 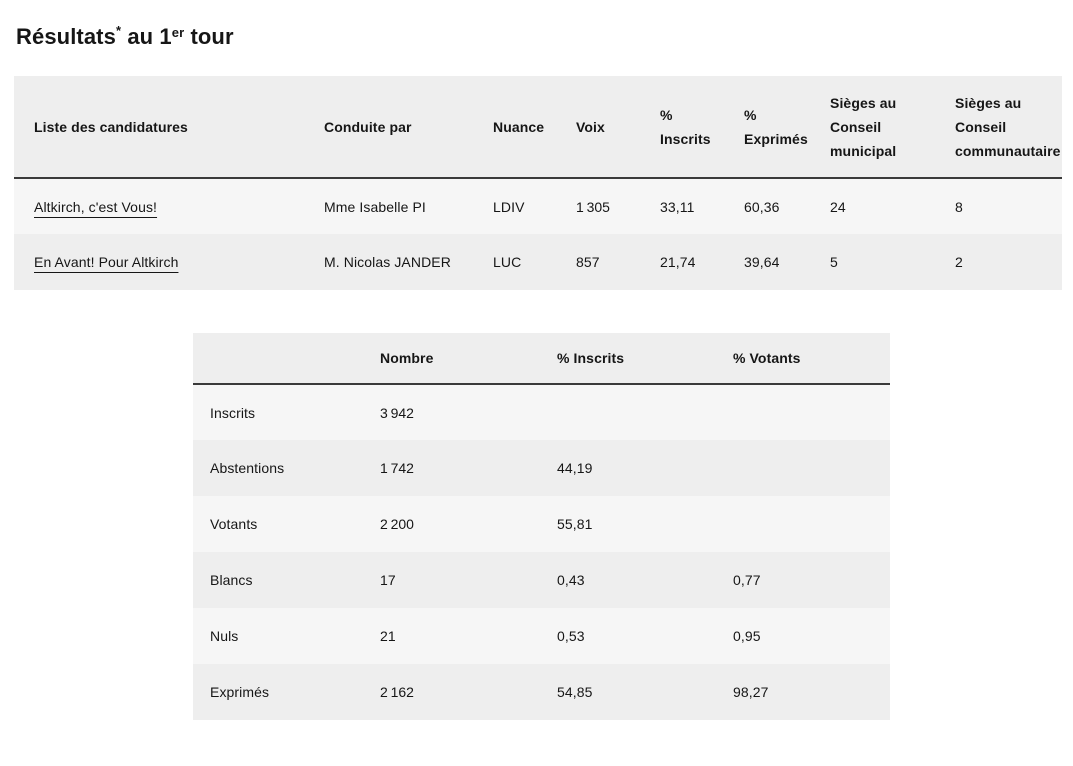 I want to click on table-row: Inscrits 3 942, so click(x=541, y=412).